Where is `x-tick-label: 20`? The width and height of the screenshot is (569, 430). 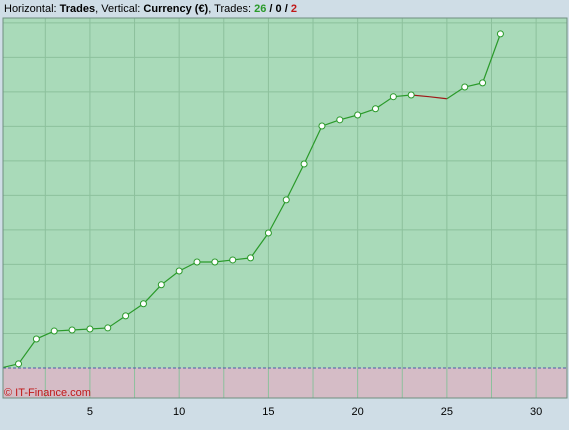 x-tick-label: 20 is located at coordinates (358, 412).